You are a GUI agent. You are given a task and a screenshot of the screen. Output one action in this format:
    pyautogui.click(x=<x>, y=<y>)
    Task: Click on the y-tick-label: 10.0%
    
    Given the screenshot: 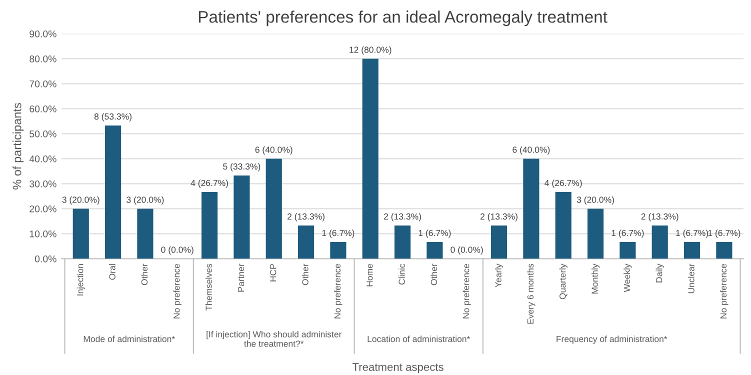 What is the action you would take?
    pyautogui.click(x=43, y=234)
    